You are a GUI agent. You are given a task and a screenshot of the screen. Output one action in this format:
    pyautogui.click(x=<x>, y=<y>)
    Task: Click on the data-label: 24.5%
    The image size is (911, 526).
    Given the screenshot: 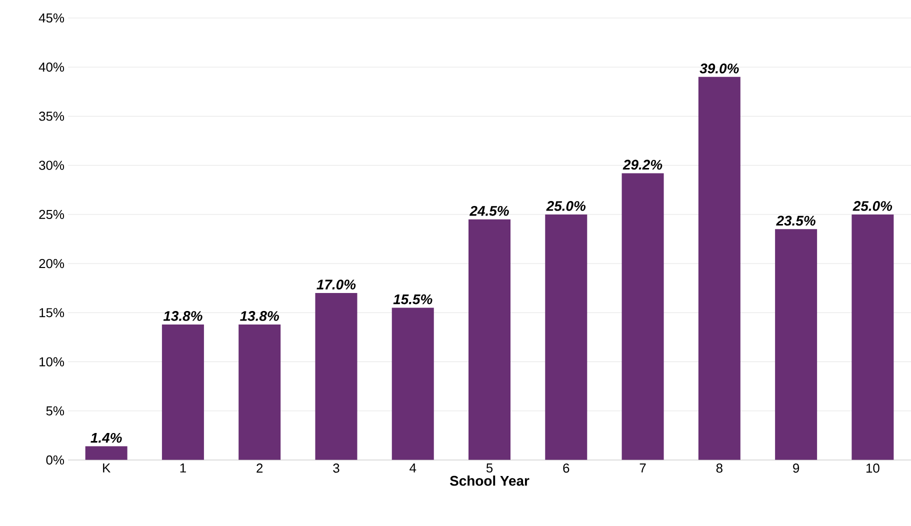 What is the action you would take?
    pyautogui.click(x=489, y=211)
    